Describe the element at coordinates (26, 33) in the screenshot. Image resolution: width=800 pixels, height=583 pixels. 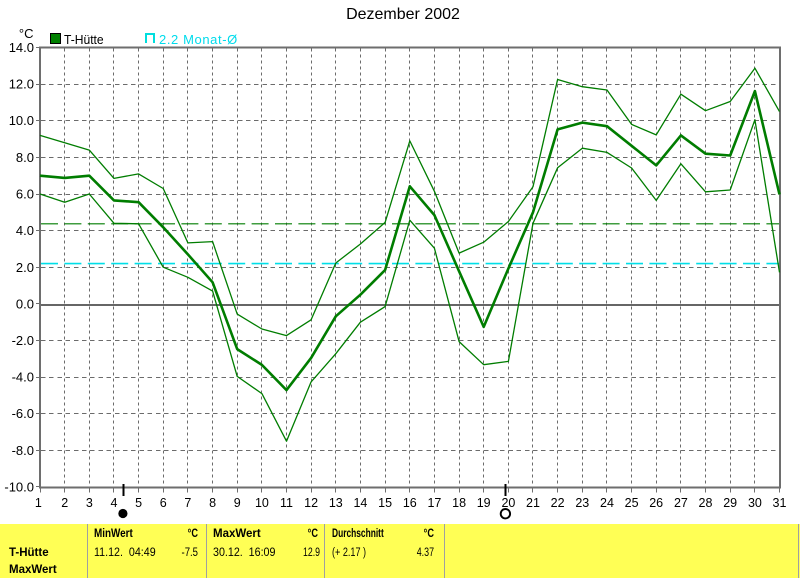
I see `svg-text: °C` at that location.